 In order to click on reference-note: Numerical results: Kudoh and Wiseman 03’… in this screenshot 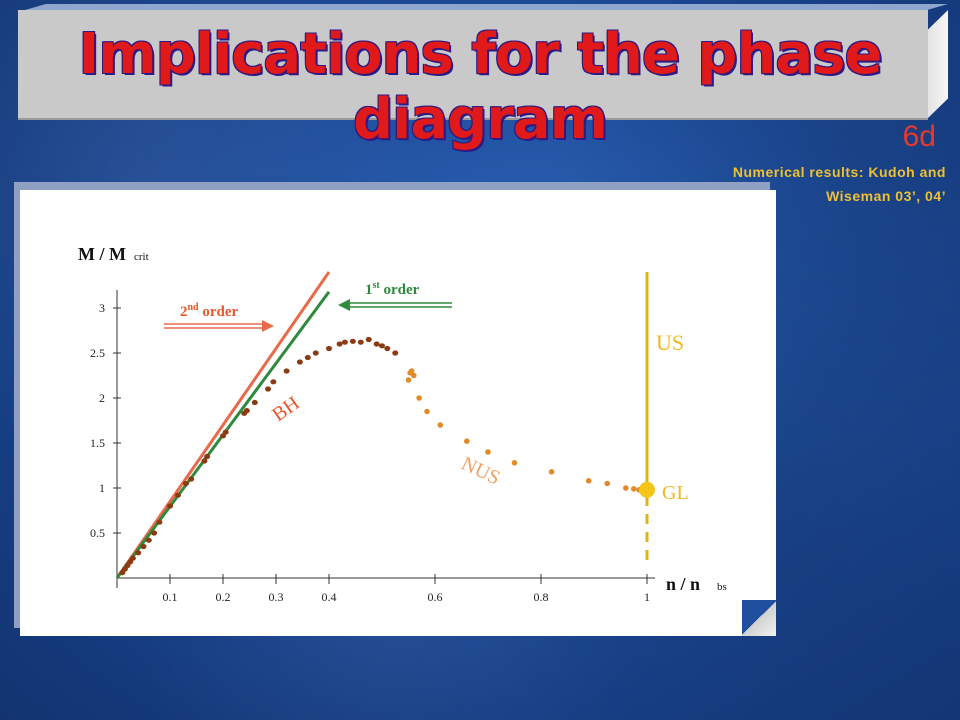, I will do `click(806, 184)`.